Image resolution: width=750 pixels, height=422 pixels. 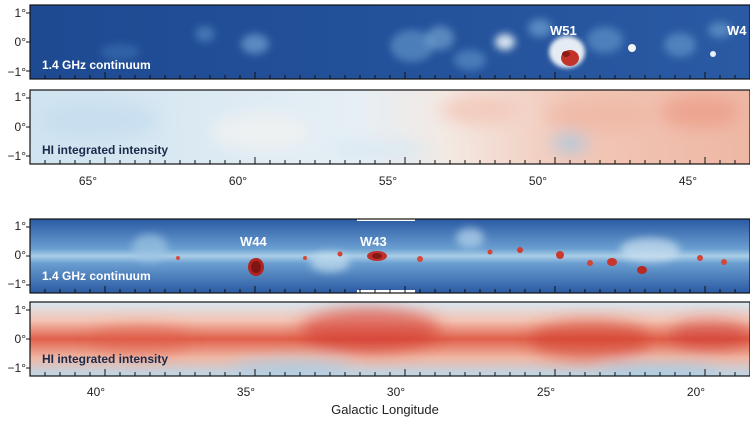 I want to click on continuum-structure, so click(x=416, y=44).